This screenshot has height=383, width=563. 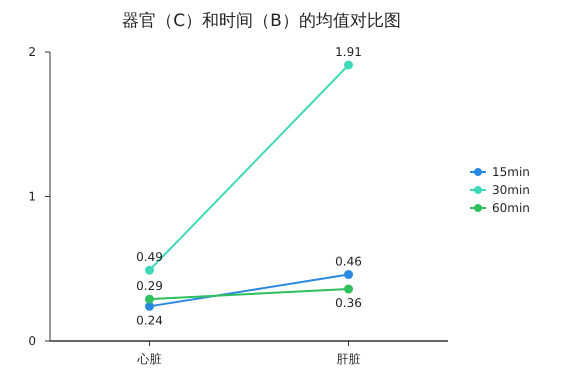 What do you see at coordinates (149, 359) in the screenshot?
I see `x-tick-label: 心脏` at bounding box center [149, 359].